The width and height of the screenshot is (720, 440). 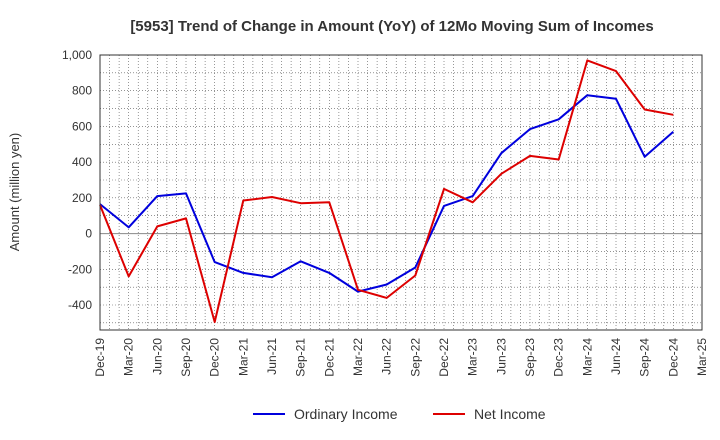 What do you see at coordinates (215, 357) in the screenshot?
I see `x-tick-label: Dec-20` at bounding box center [215, 357].